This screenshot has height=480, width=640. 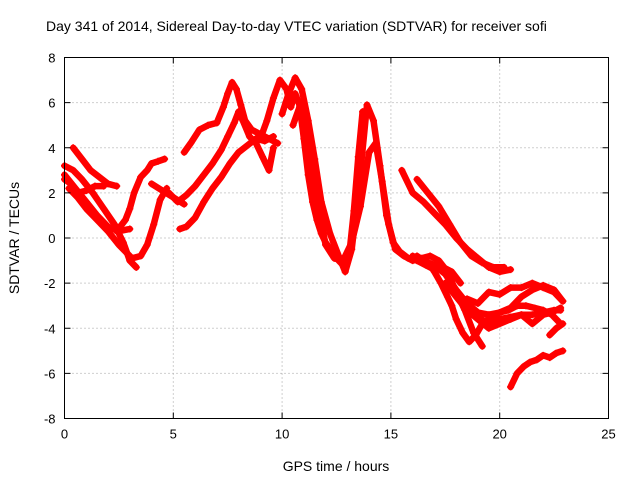 What do you see at coordinates (336, 466) in the screenshot?
I see `x-axis-label: GPS time / hours` at bounding box center [336, 466].